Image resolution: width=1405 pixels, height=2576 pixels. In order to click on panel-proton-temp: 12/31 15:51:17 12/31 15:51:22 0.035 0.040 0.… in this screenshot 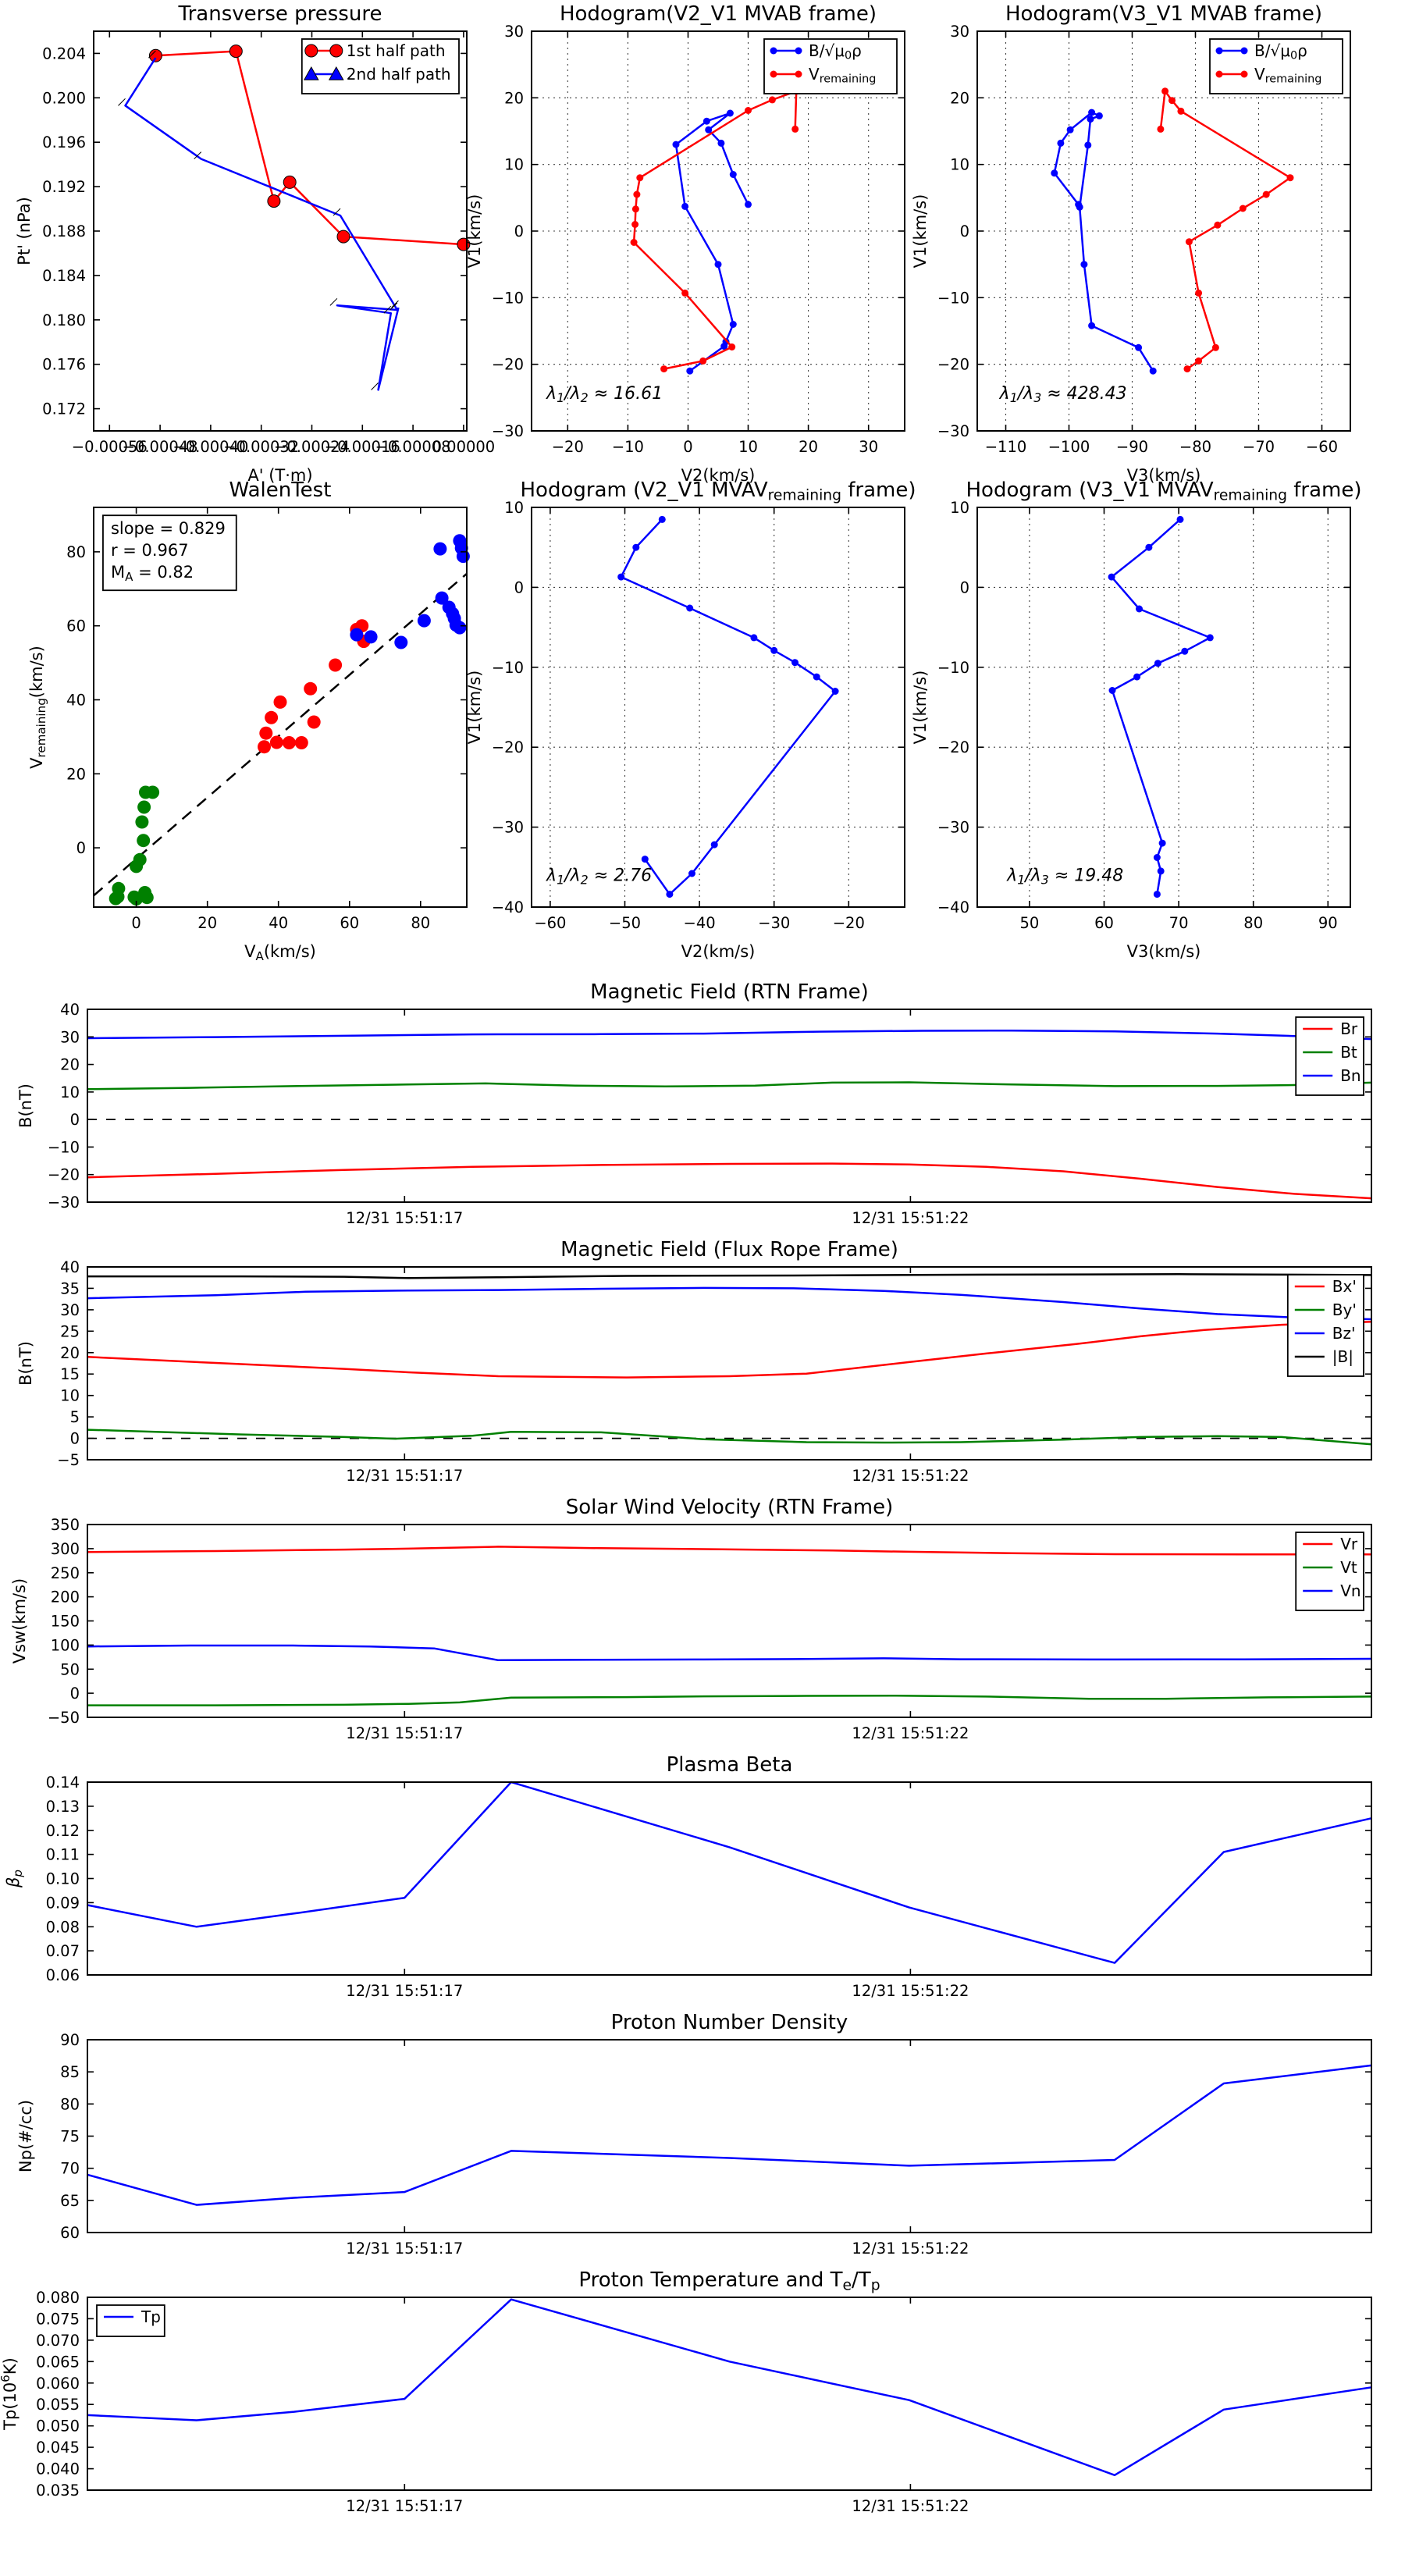, I will do `click(686, 2391)`.